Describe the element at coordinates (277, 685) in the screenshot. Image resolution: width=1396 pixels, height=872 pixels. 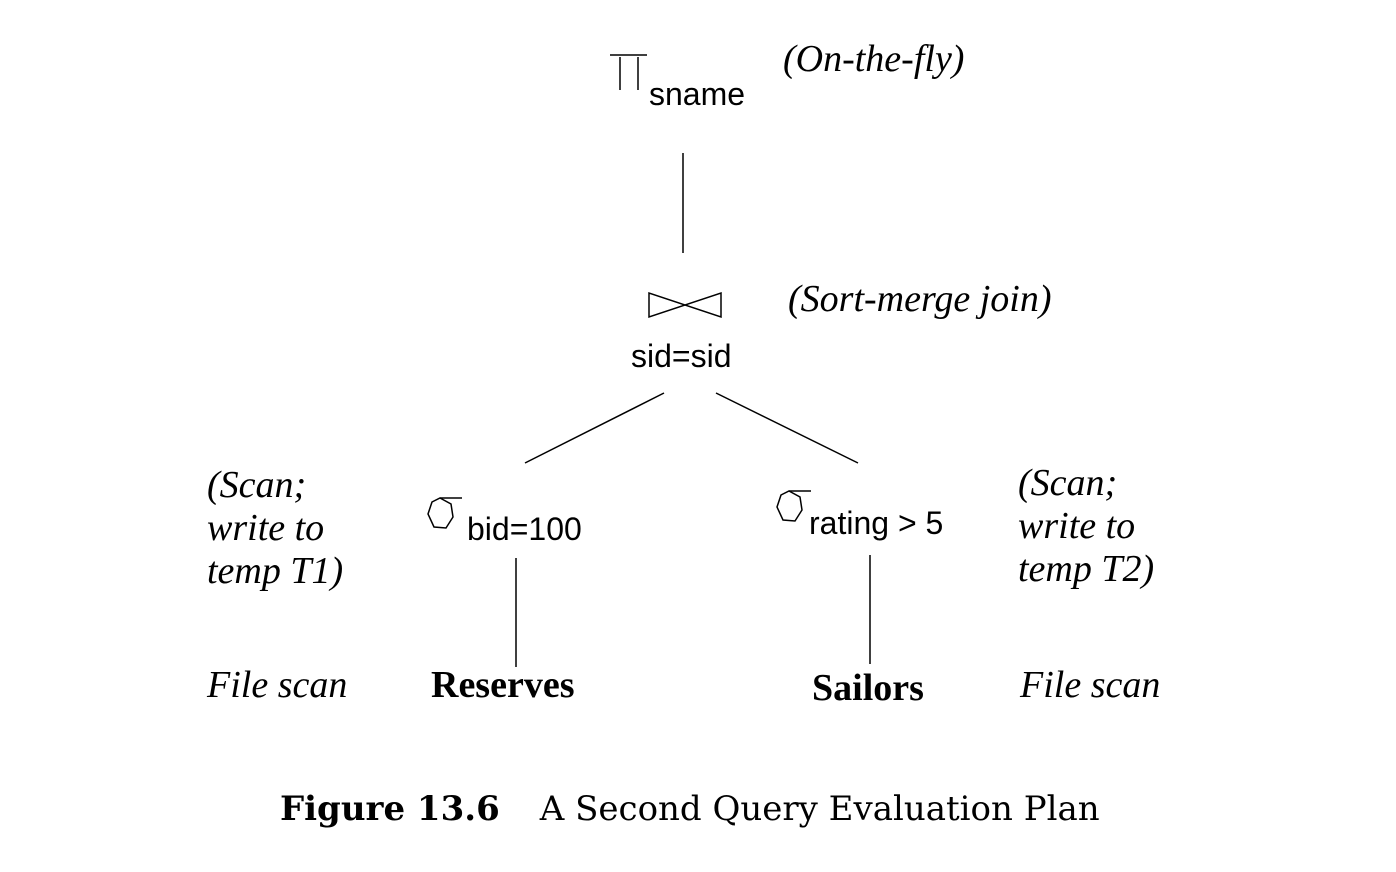
I see `access-left: File scan` at that location.